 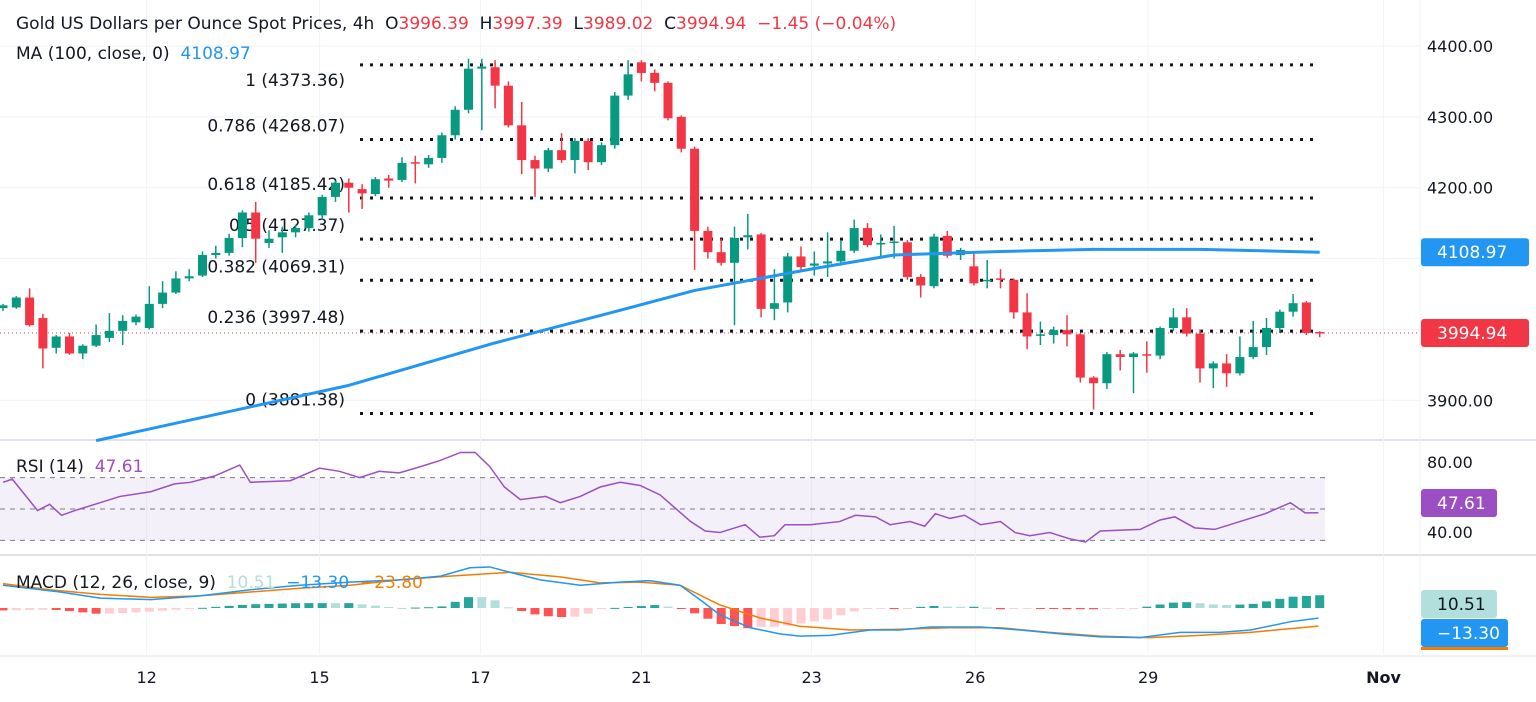 I want to click on rsi-legend: RSI (14) 47.61, so click(x=79, y=467).